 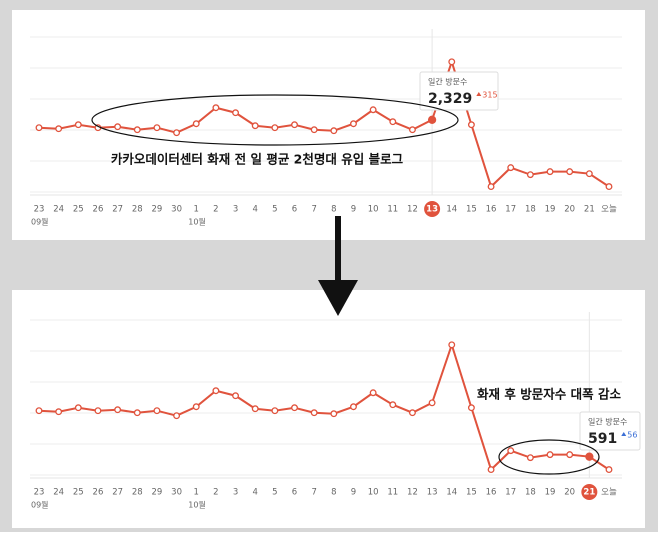 I want to click on x-tick-label: 12, so click(x=412, y=210).